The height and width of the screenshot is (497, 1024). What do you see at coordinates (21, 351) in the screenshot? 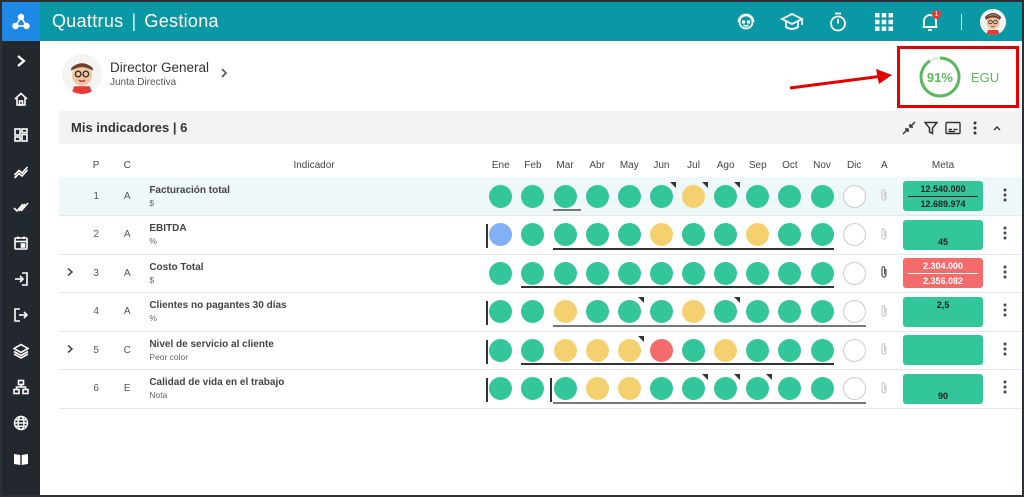
I see `sidebar-item-layers` at bounding box center [21, 351].